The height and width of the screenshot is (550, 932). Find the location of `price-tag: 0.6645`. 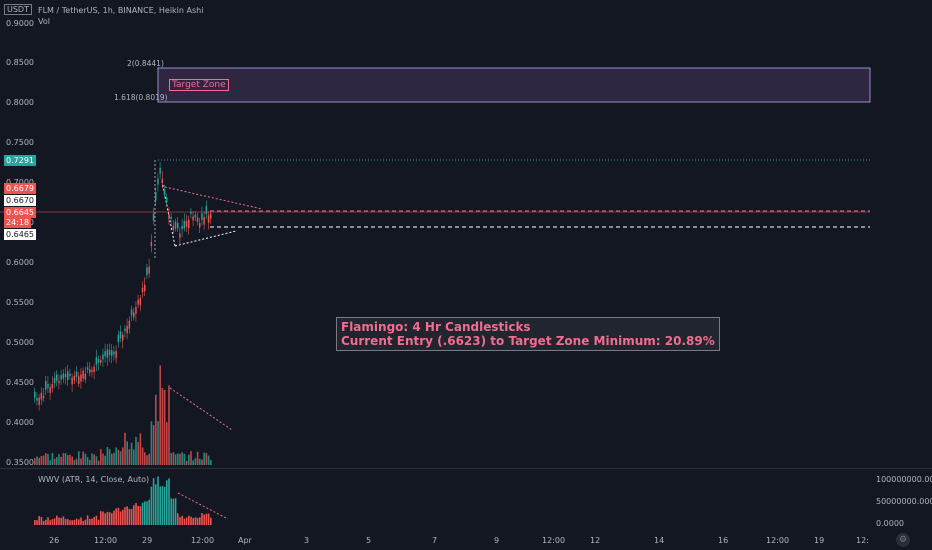

price-tag: 0.6645 is located at coordinates (20, 212).